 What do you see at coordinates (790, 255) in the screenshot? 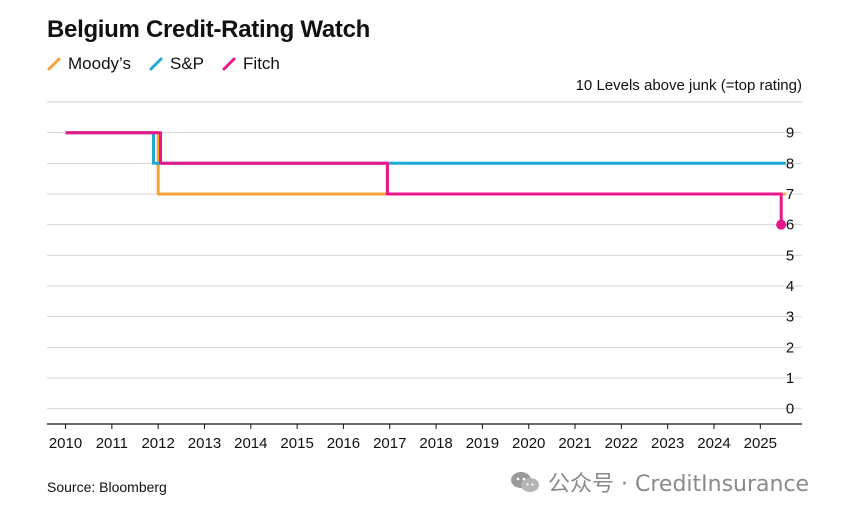
I see `y-tick-label-5: 5` at bounding box center [790, 255].